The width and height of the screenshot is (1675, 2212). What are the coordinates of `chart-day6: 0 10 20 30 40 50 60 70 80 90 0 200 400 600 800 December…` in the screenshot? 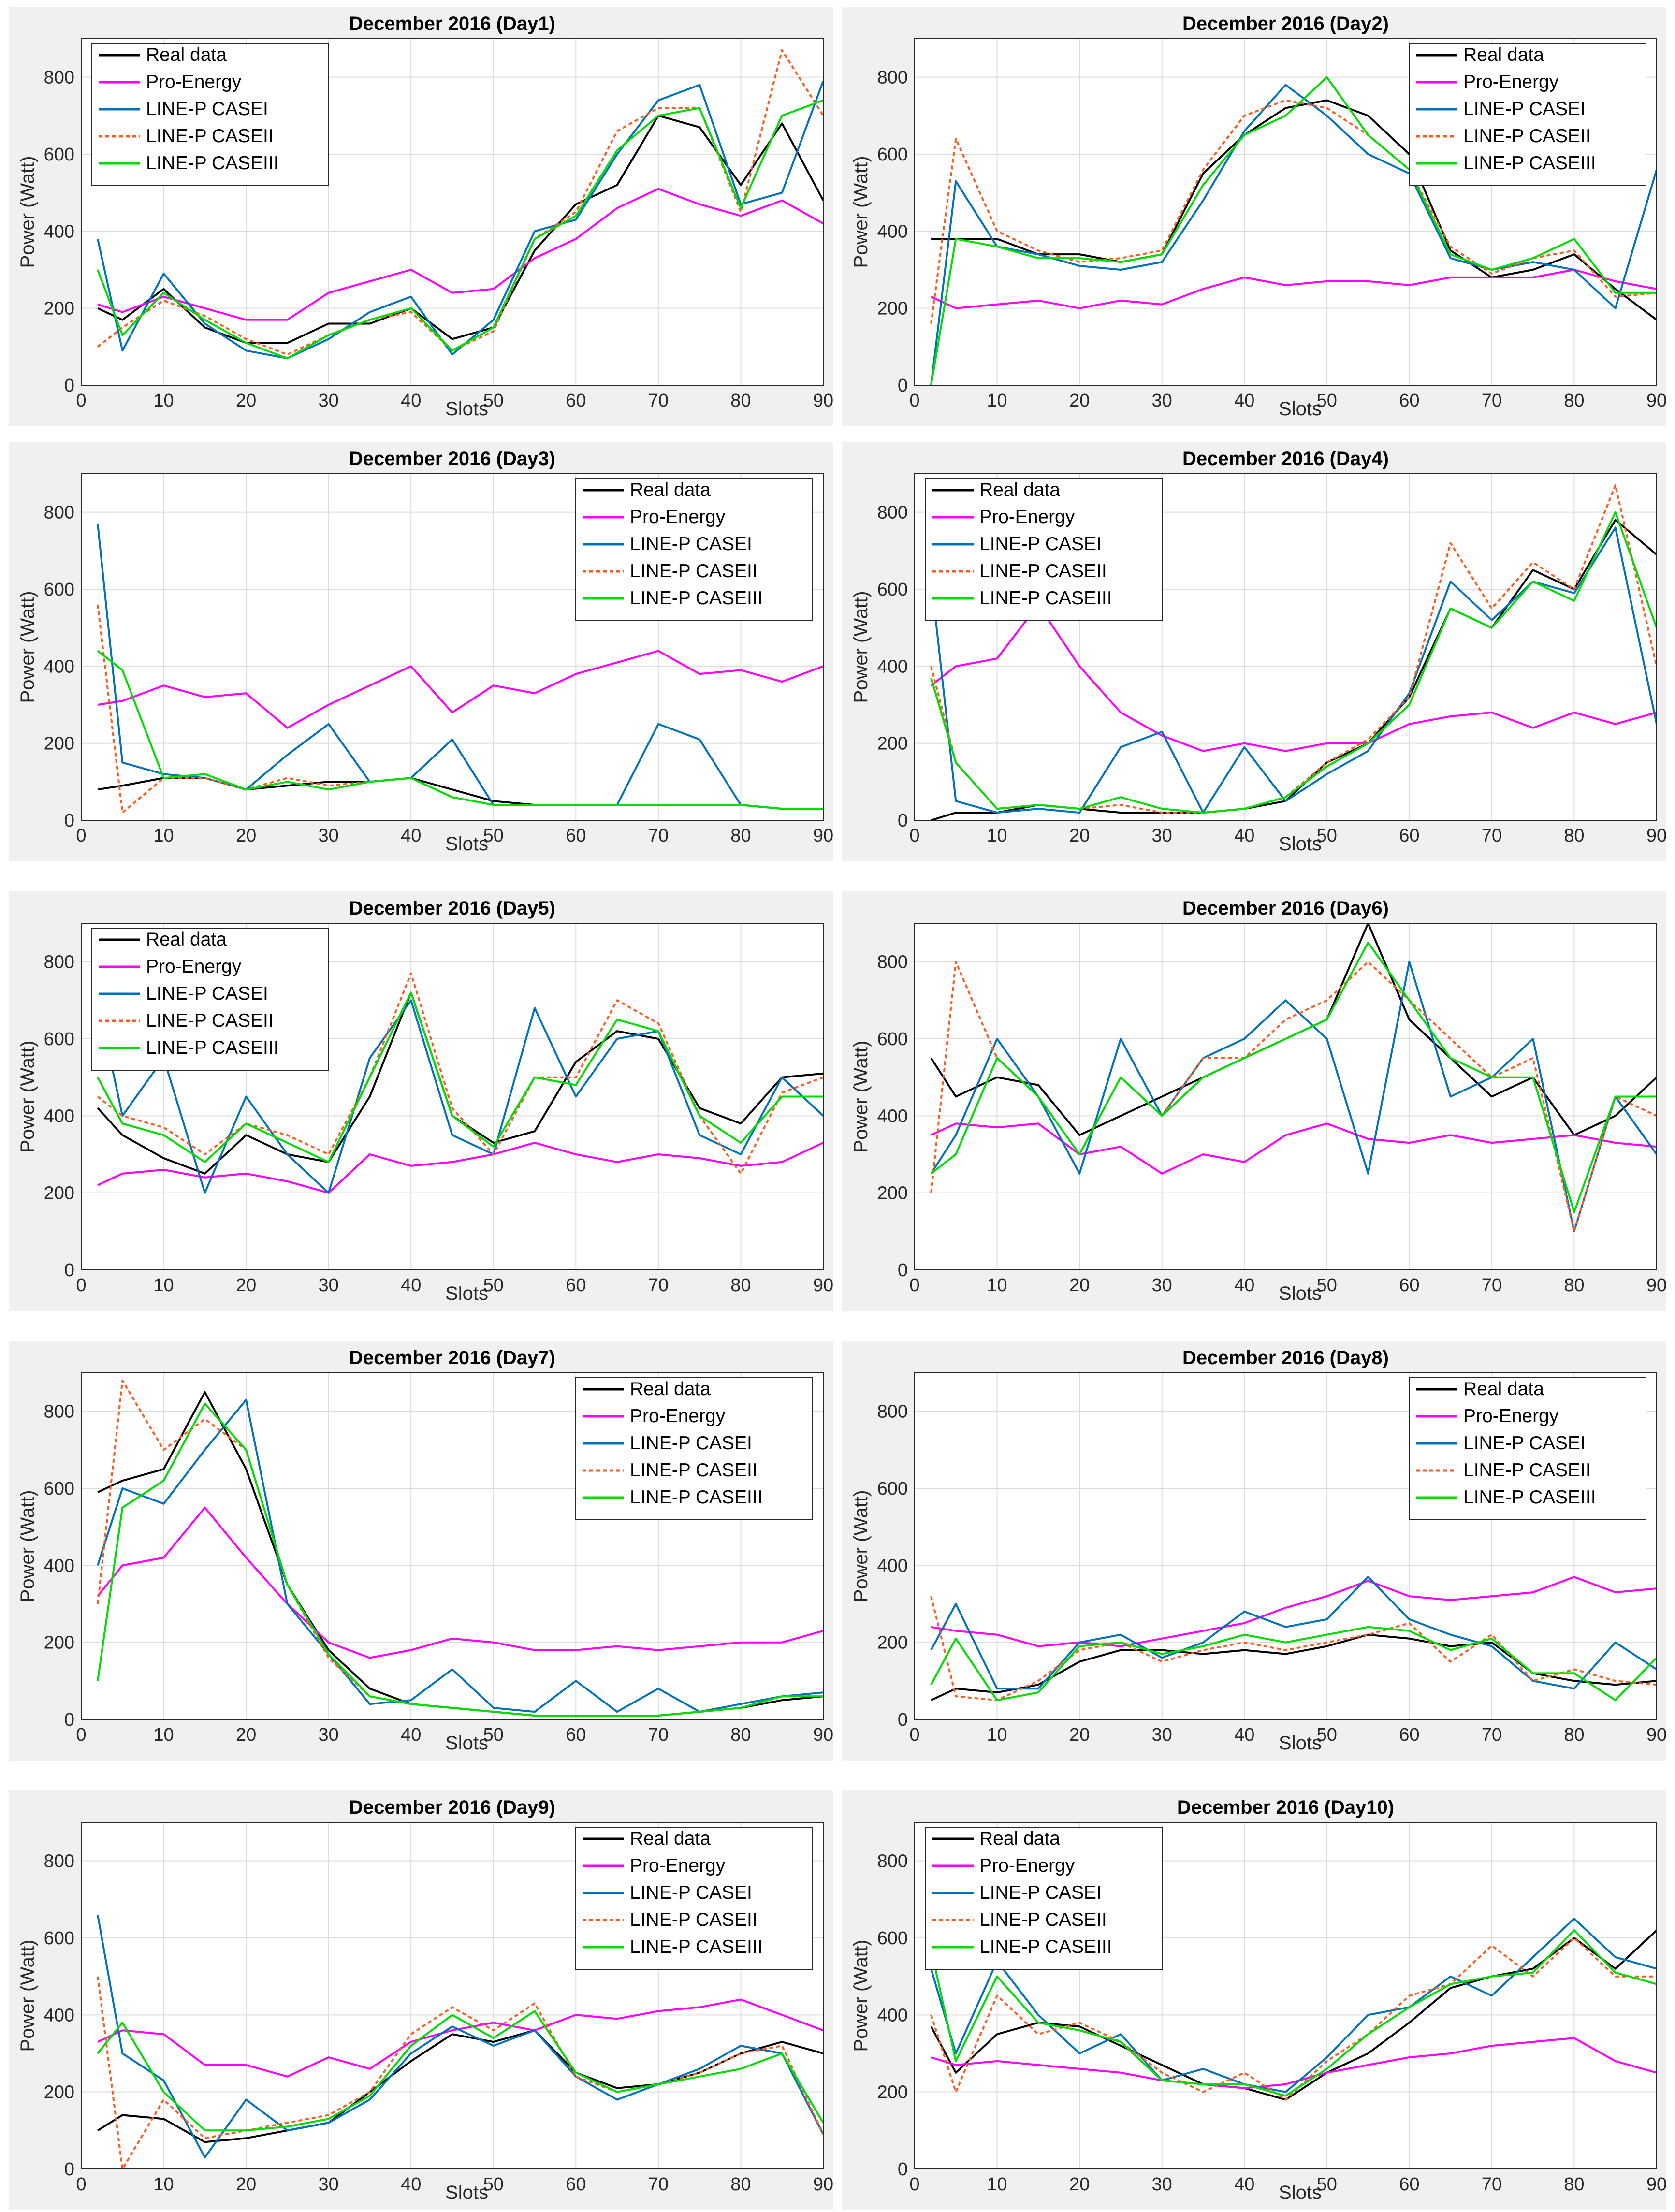 It's located at (1258, 1101).